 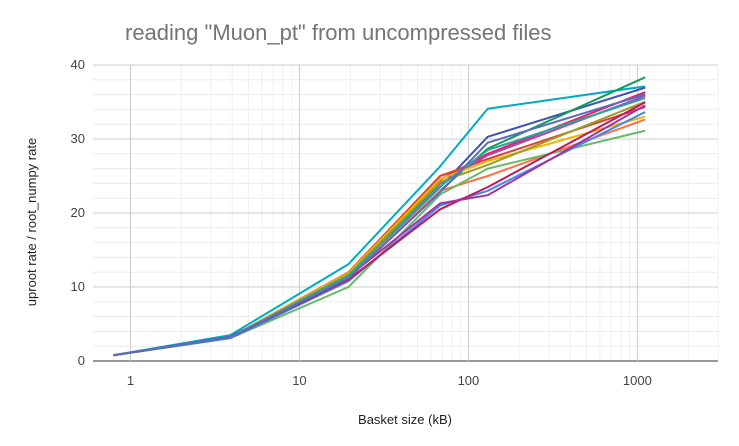 I want to click on y-tick-label: 20, so click(x=78, y=212).